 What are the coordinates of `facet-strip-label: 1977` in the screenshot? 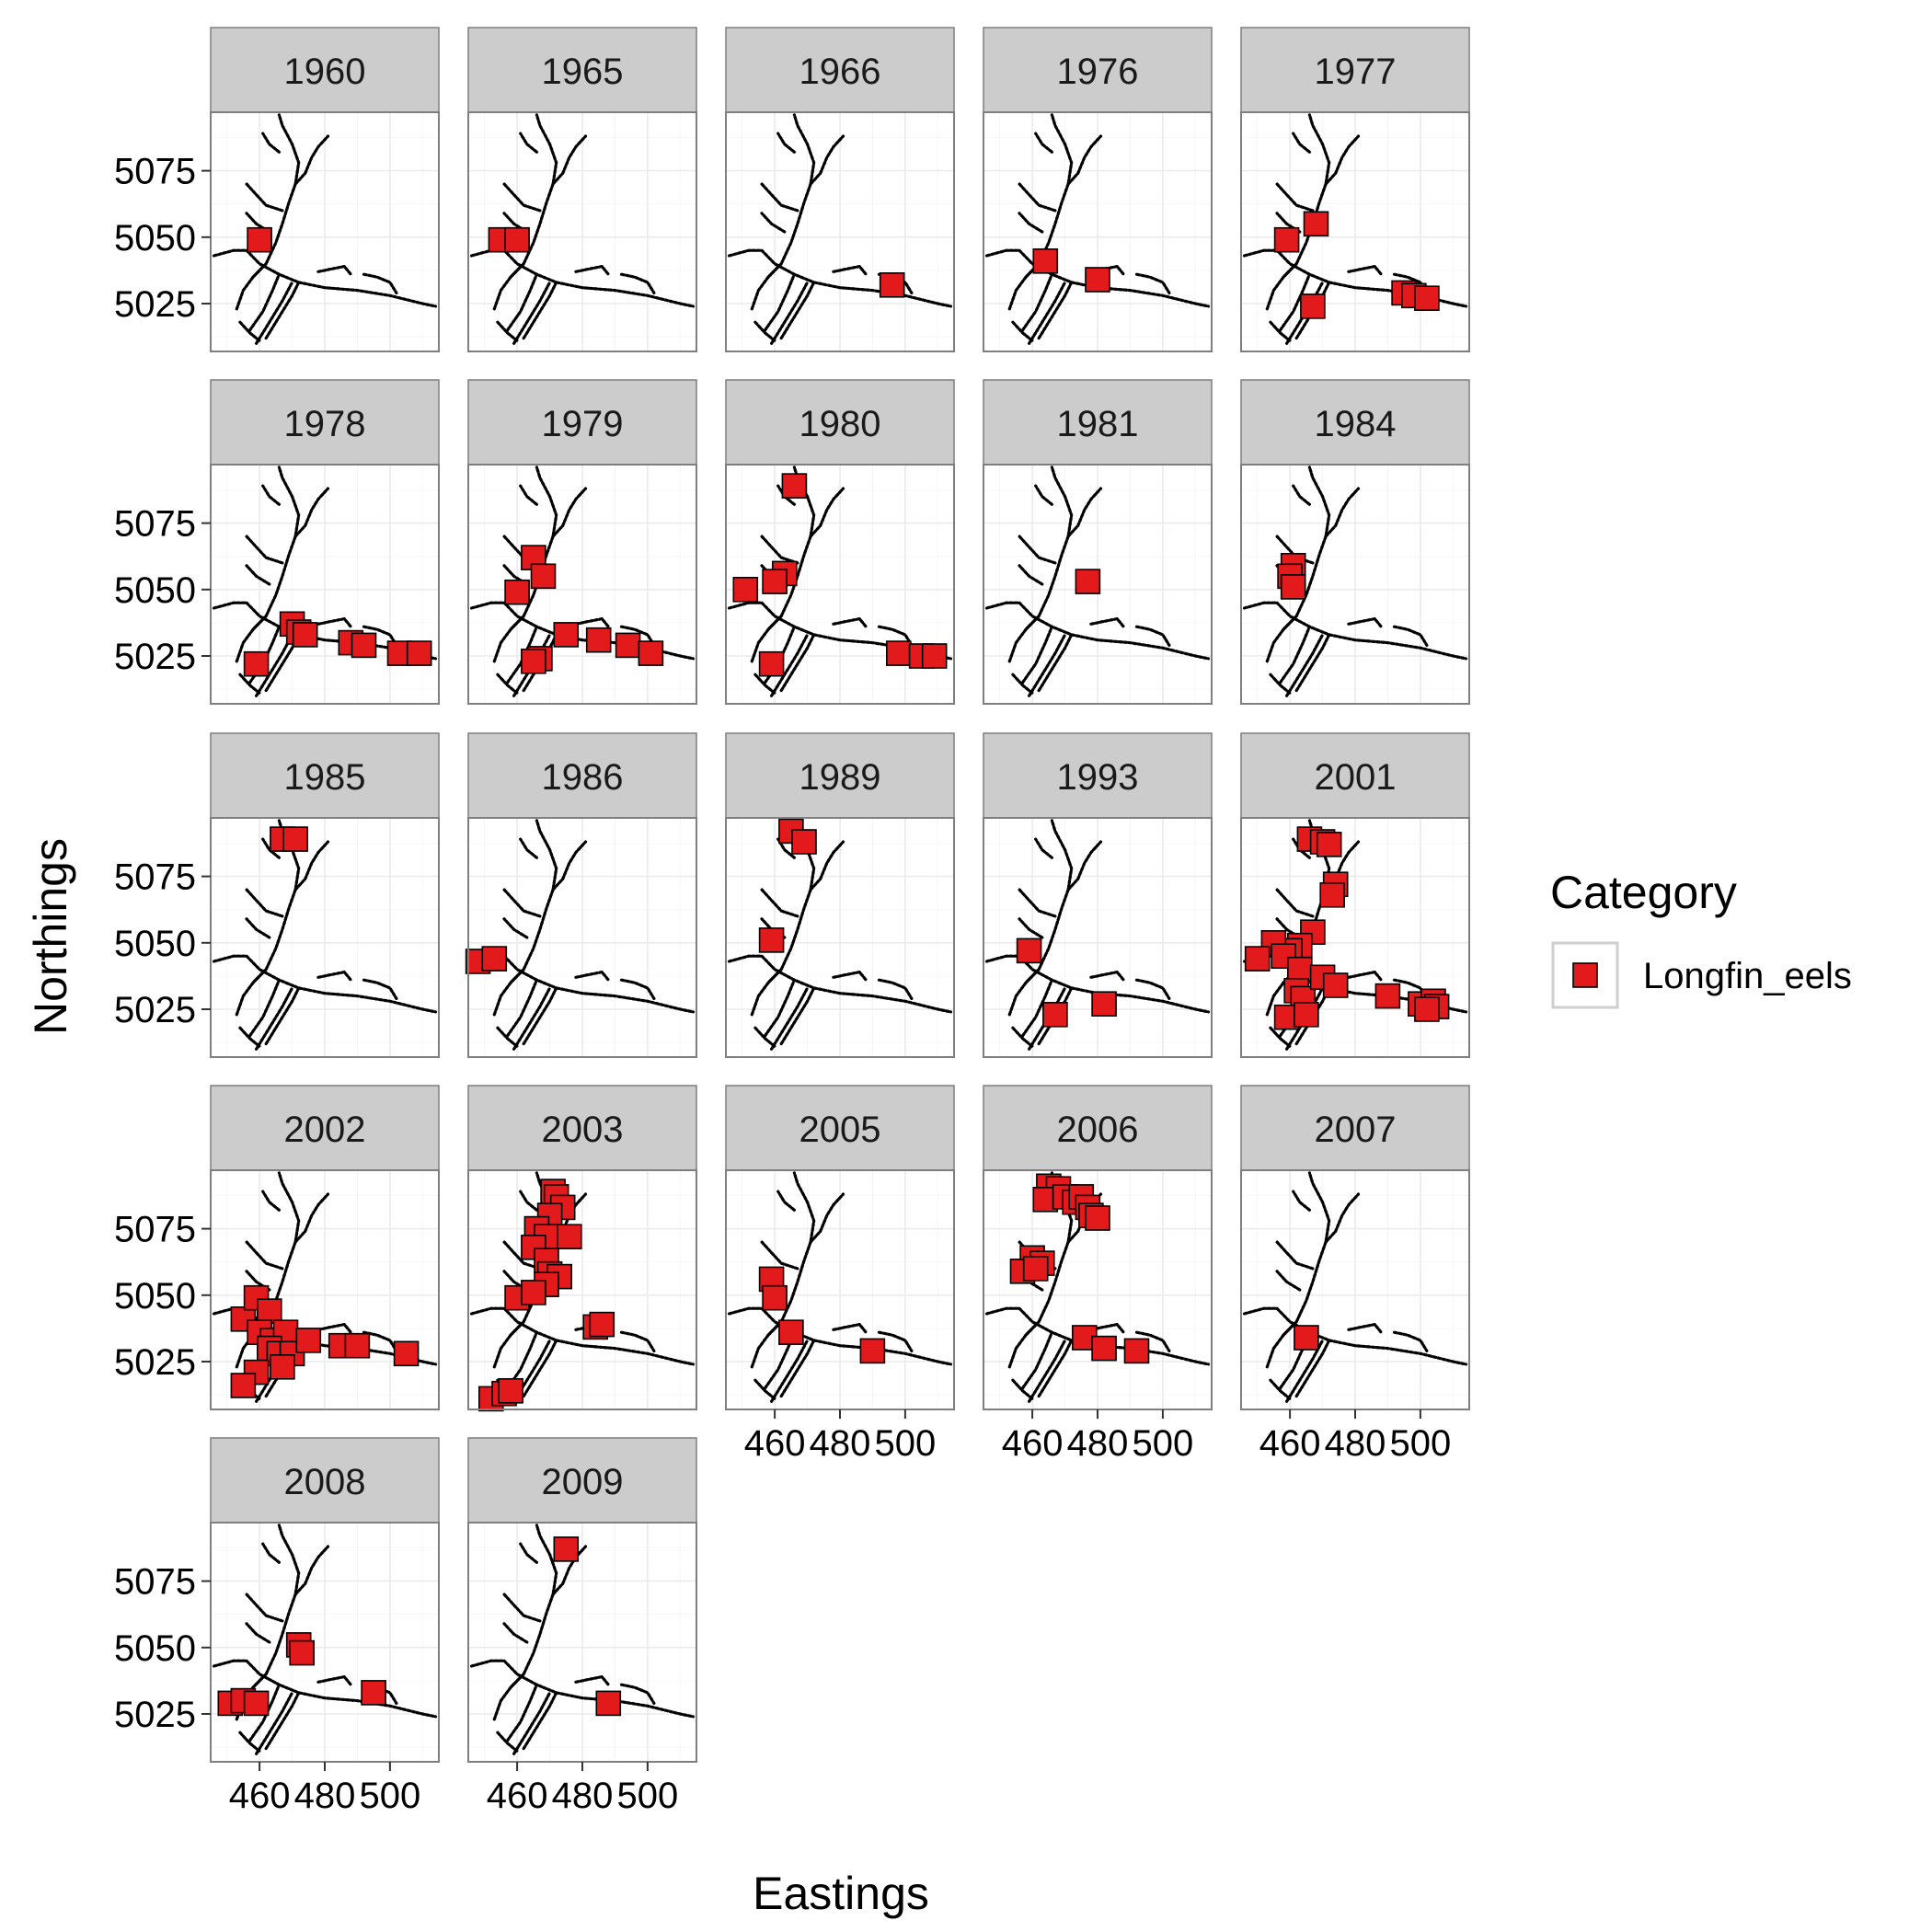 It's located at (1356, 72).